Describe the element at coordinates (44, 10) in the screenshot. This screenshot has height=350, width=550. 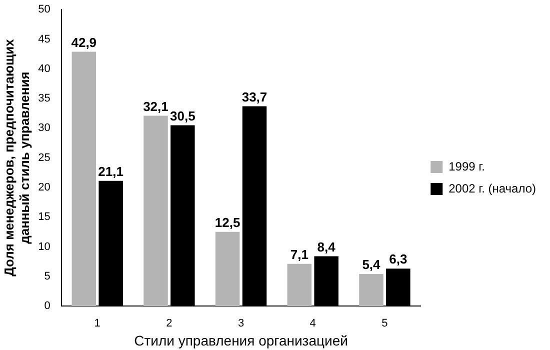
I see `y-tick-label: 50` at that location.